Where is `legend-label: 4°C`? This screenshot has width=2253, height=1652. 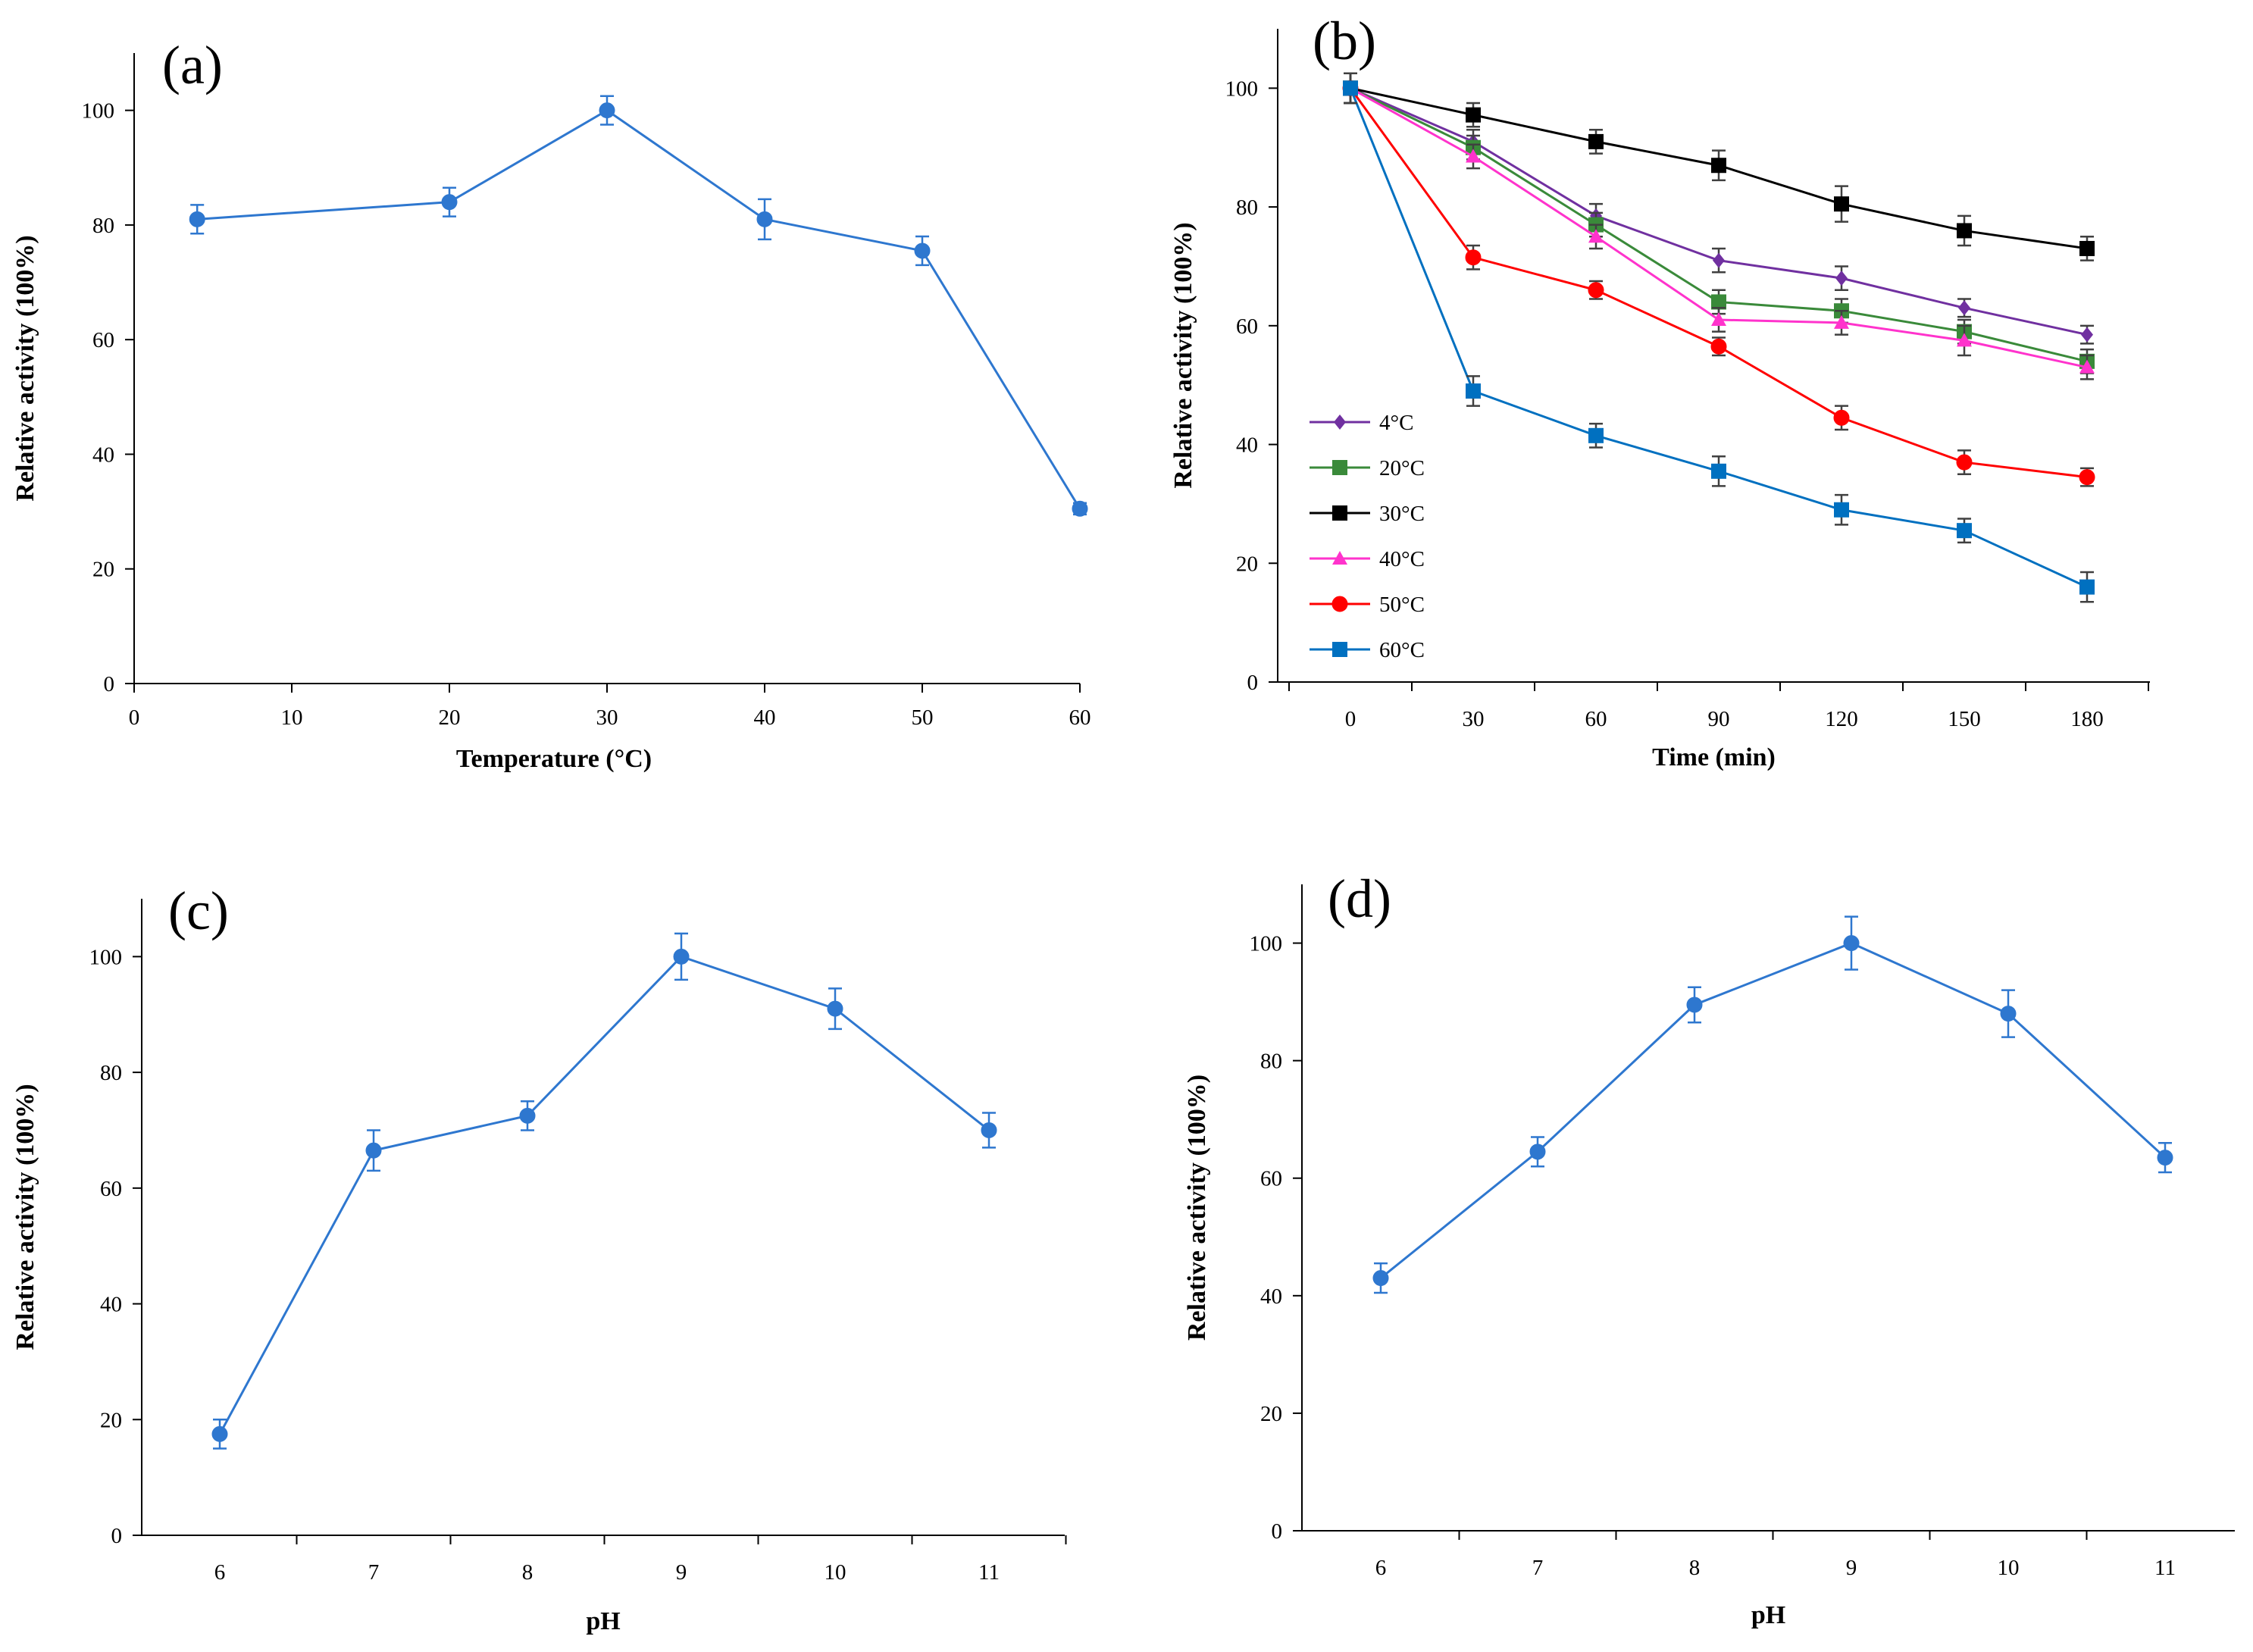 legend-label: 4°C is located at coordinates (1396, 423).